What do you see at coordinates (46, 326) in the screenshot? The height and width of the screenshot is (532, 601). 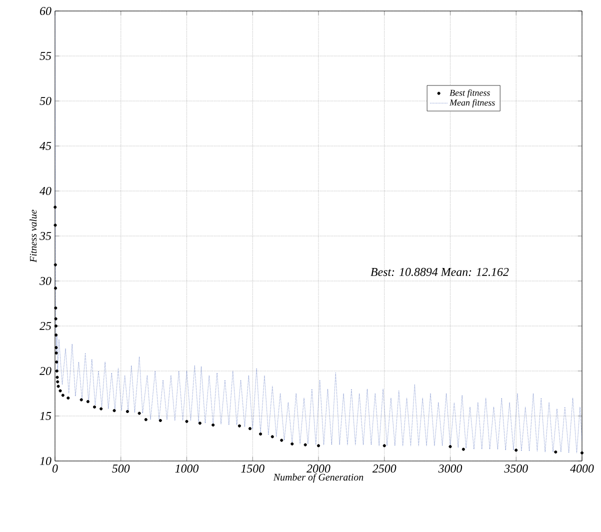 I see `y-tick-label: 25` at bounding box center [46, 326].